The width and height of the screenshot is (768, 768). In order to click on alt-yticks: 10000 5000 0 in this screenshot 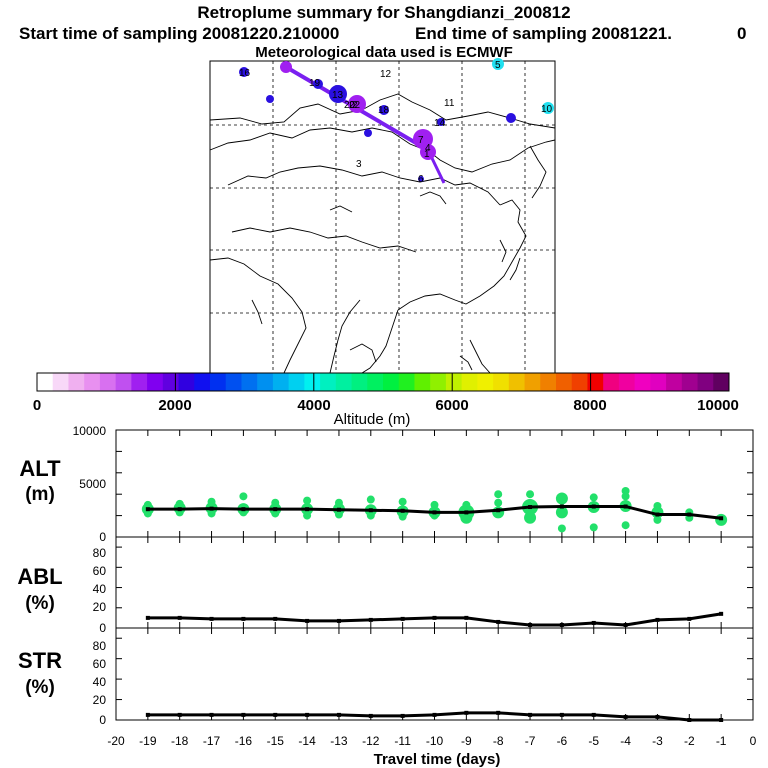, I will do `click(90, 484)`.